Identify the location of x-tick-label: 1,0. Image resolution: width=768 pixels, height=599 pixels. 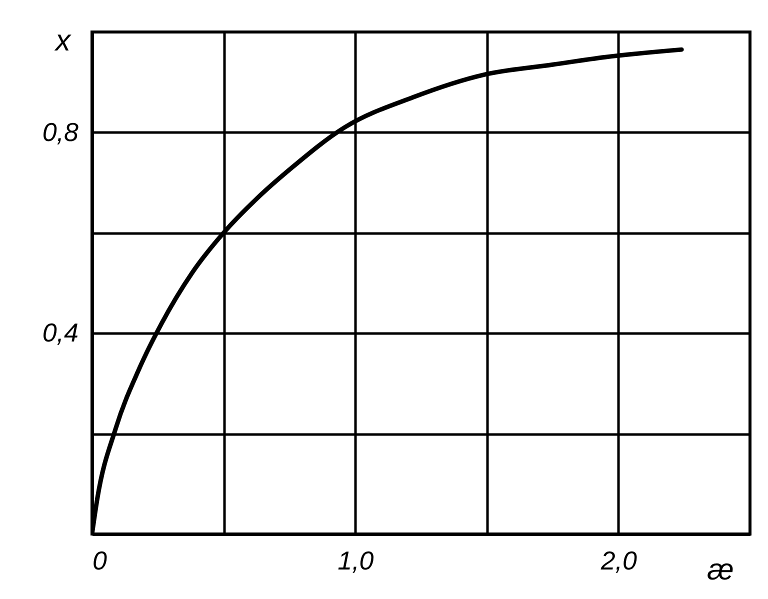
(356, 561).